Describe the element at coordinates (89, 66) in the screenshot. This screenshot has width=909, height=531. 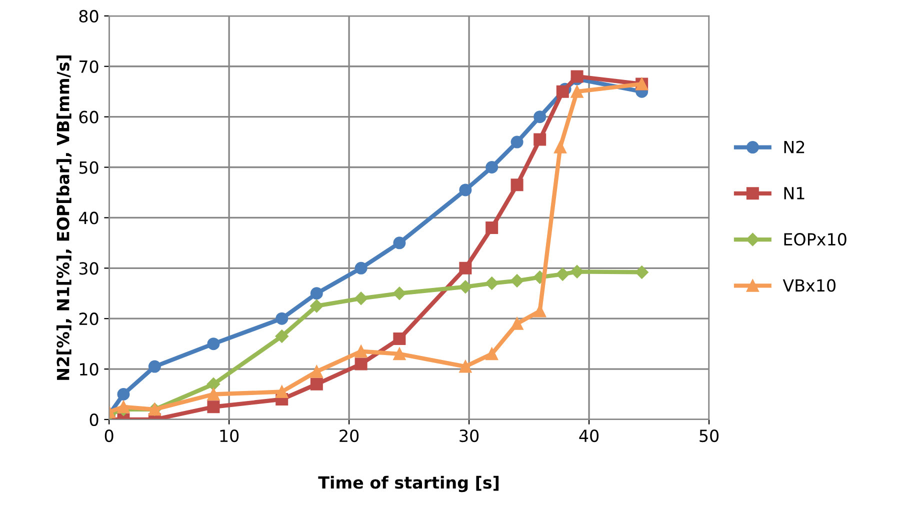
I see `y-tick-label: 70` at that location.